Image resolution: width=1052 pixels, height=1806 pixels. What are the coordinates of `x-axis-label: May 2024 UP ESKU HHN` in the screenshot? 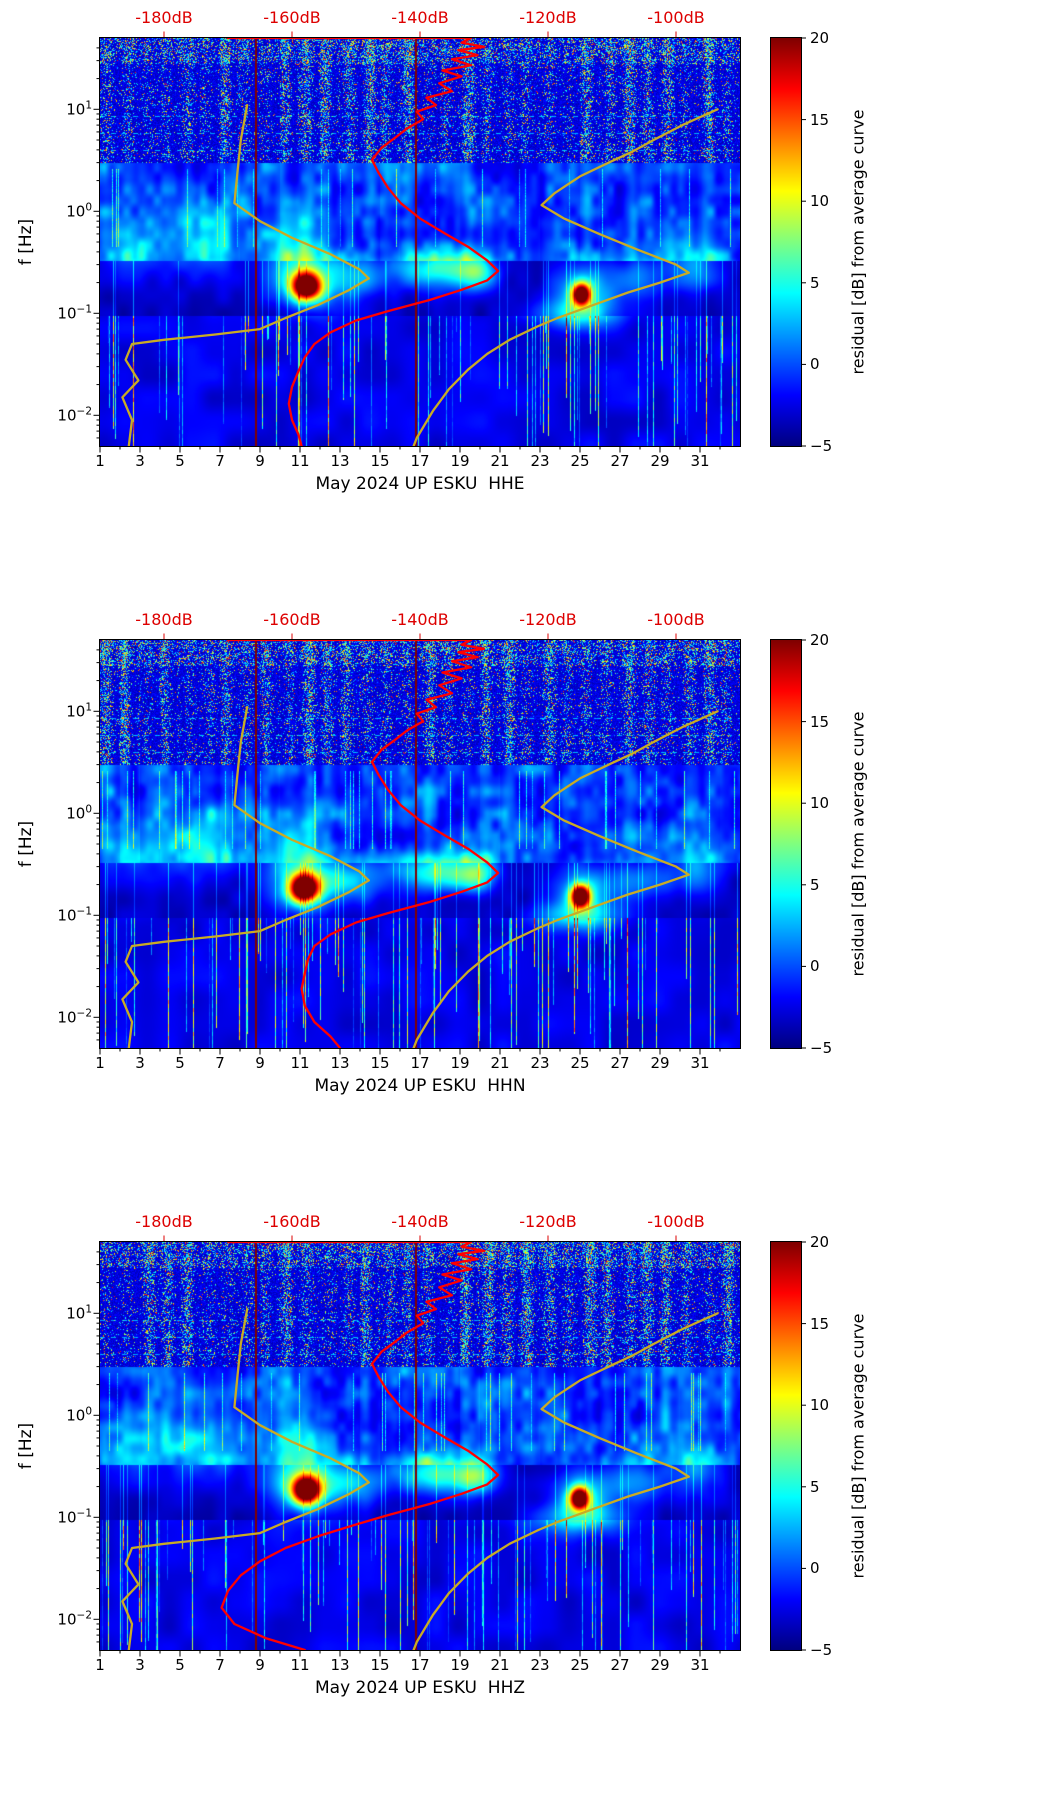 It's located at (420, 1086).